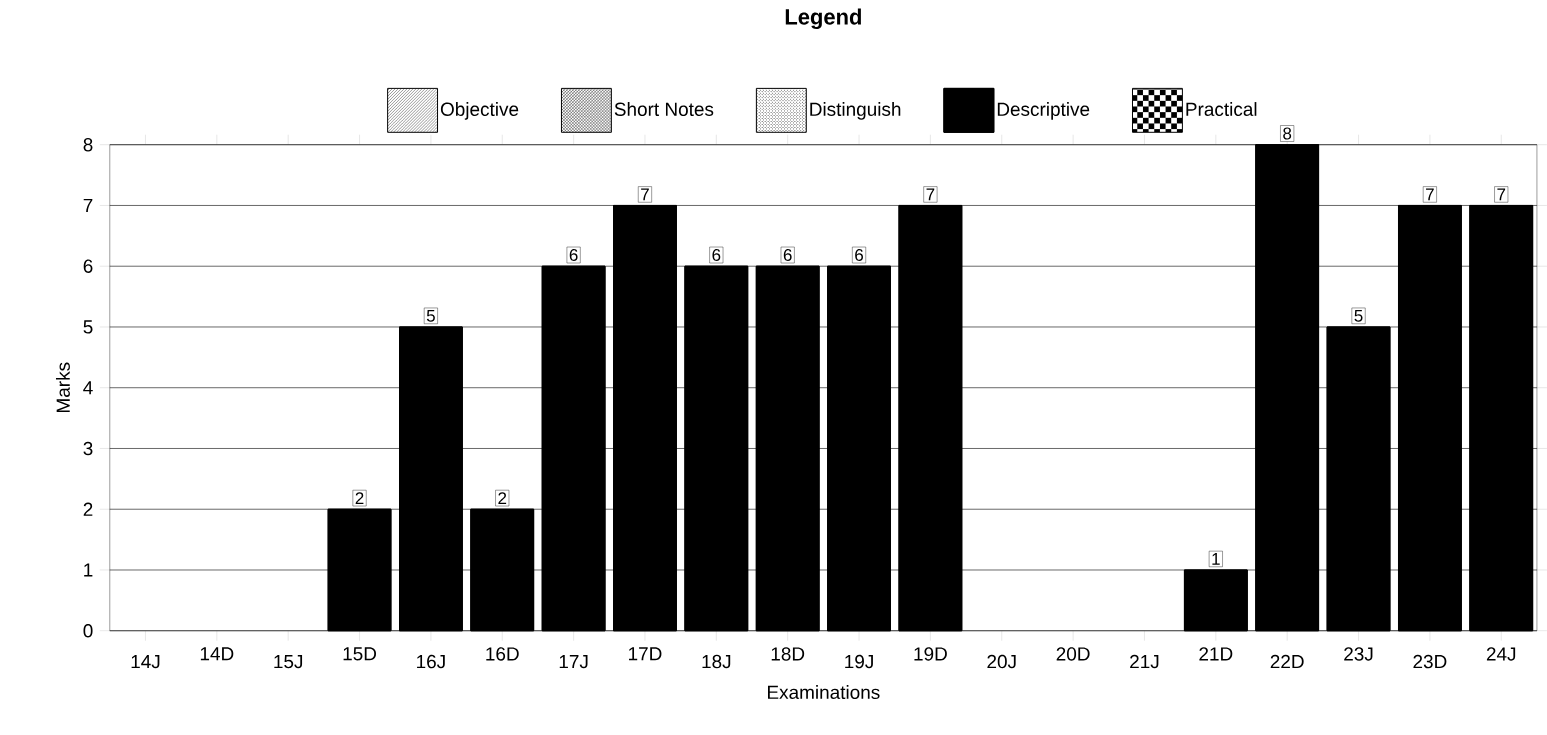  I want to click on legend-label: Short Notes, so click(664, 109).